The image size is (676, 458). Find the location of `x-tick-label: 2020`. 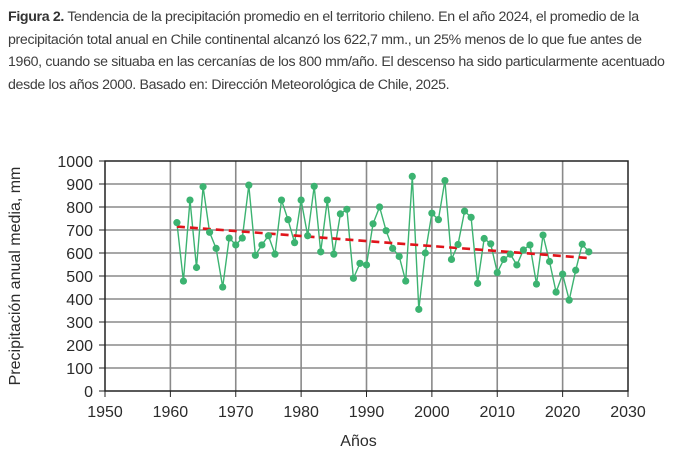

x-tick-label: 2020 is located at coordinates (563, 412).